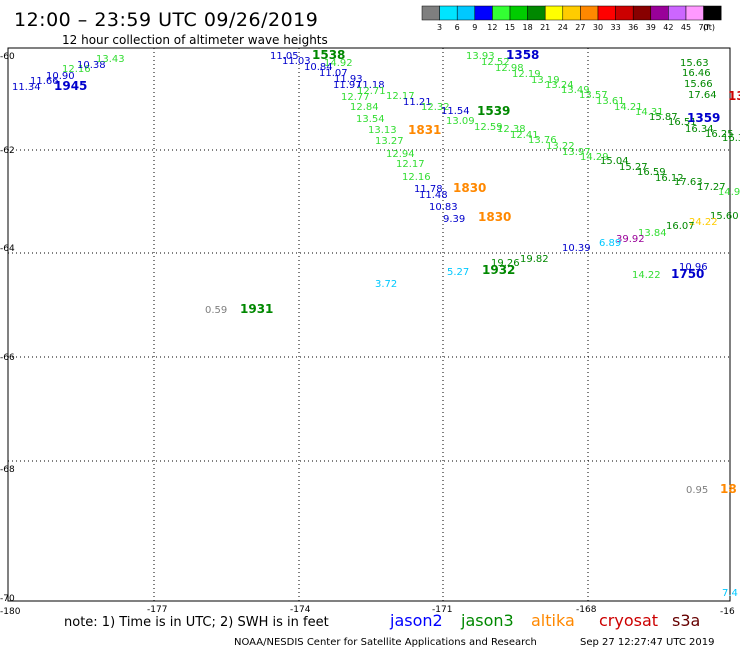 The image size is (740, 650). What do you see at coordinates (542, 140) in the screenshot?
I see `wave-height-value: 13.76` at bounding box center [542, 140].